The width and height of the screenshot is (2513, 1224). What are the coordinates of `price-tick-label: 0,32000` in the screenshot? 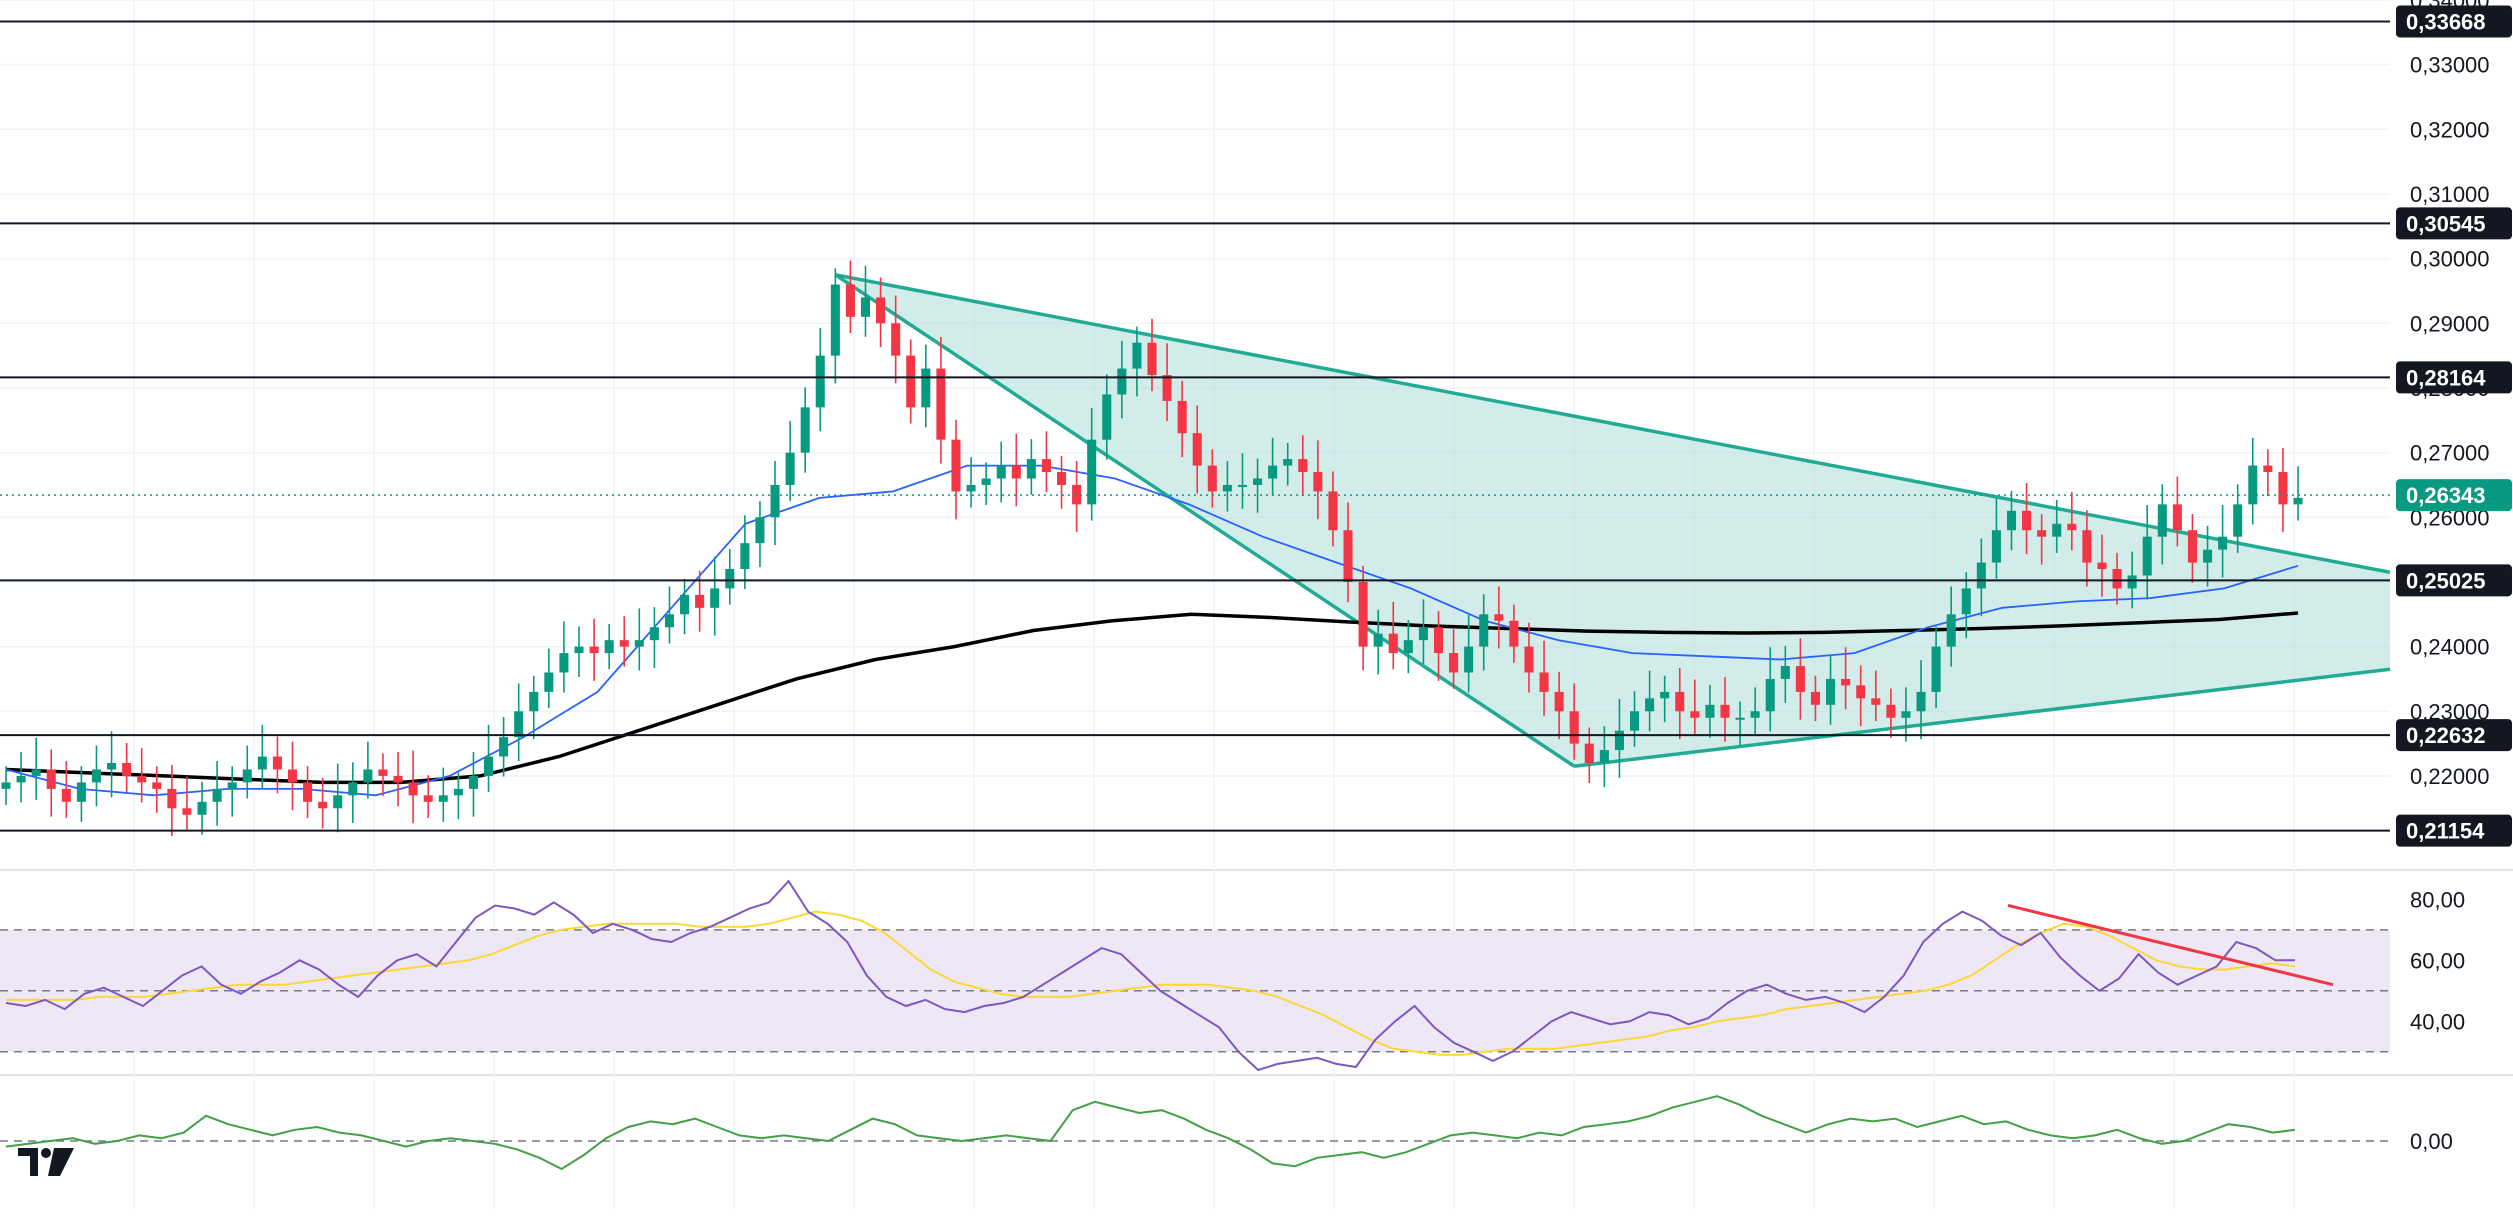 It's located at (2450, 129).